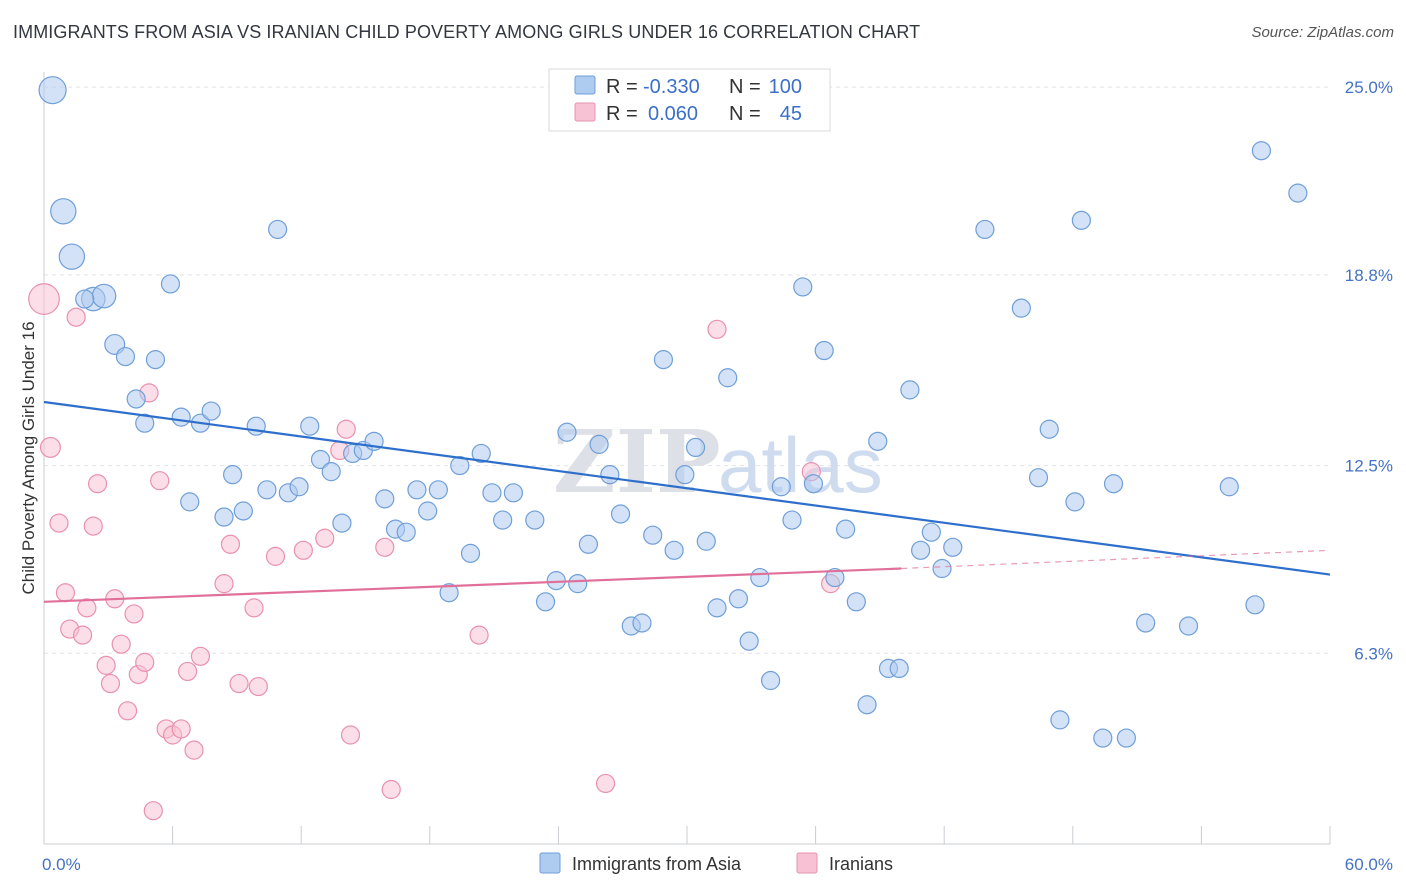 Image resolution: width=1406 pixels, height=892 pixels. Describe the element at coordinates (673, 114) in the screenshot. I see `legend-r-value-2: 0.060` at that location.